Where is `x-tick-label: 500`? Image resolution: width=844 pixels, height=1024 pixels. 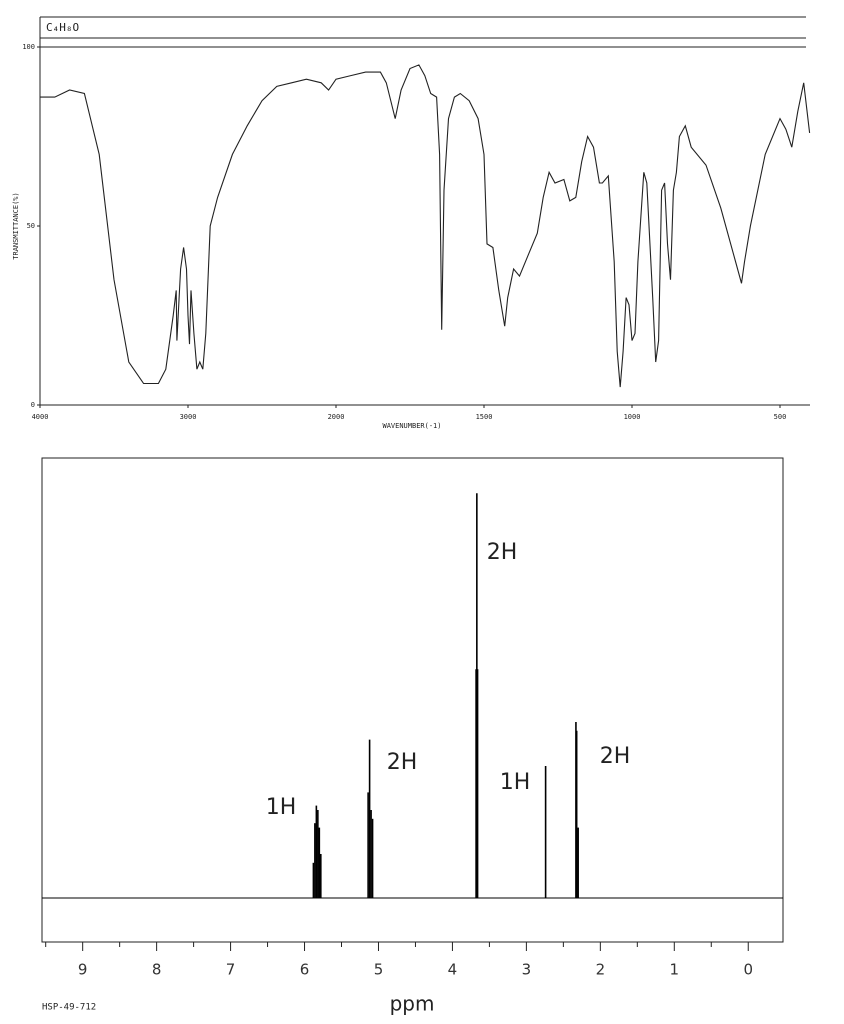
x-tick-label: 500 is located at coordinates (780, 417).